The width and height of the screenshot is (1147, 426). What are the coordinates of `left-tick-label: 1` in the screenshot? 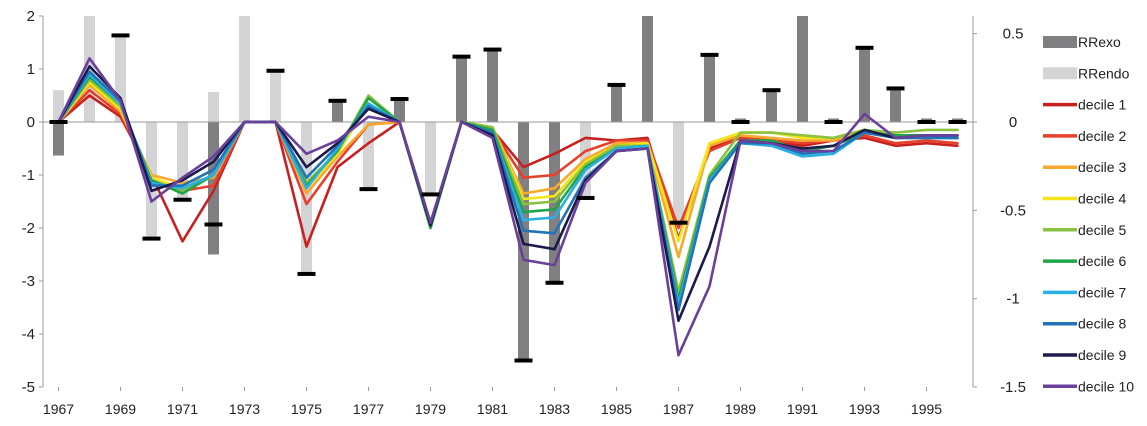 It's located at (31, 69).